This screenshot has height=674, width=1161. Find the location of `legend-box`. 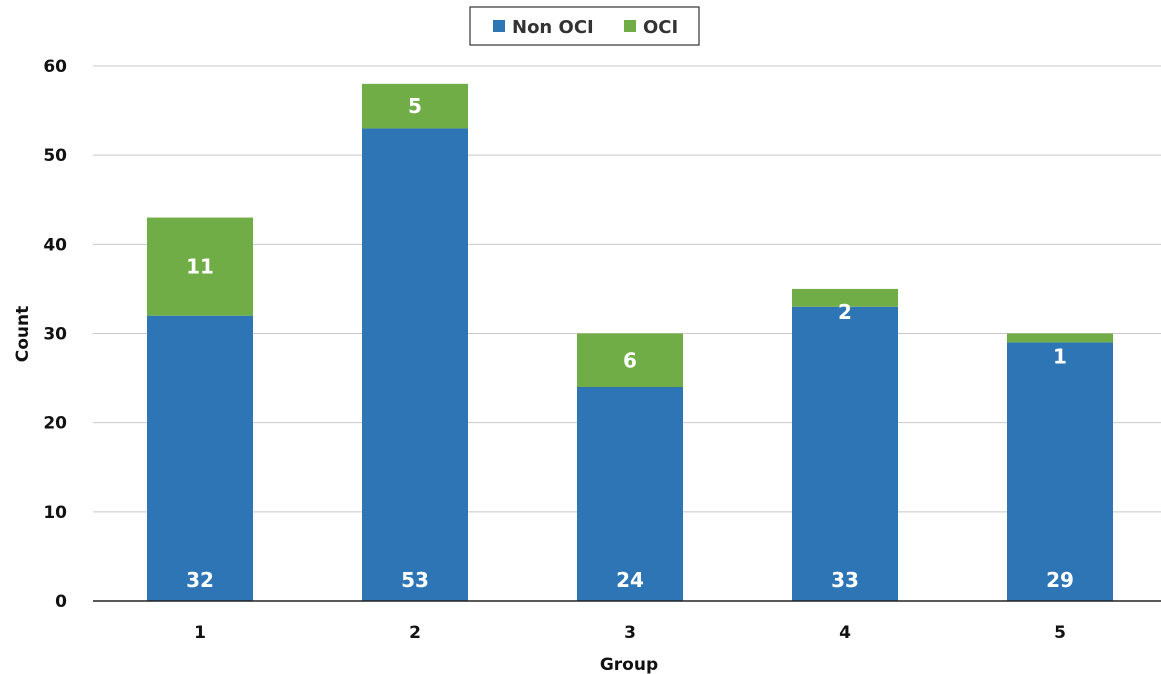

legend-box is located at coordinates (584, 26).